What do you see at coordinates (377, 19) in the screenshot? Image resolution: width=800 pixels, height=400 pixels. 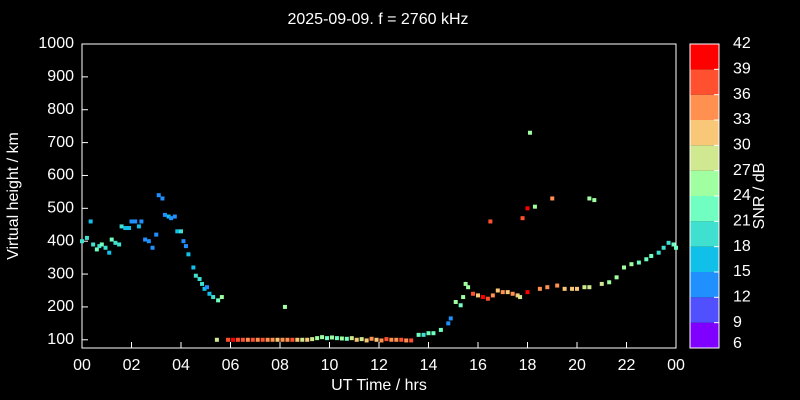 I see `chart-title: 2025-09-09. f = 2760 kHz` at bounding box center [377, 19].